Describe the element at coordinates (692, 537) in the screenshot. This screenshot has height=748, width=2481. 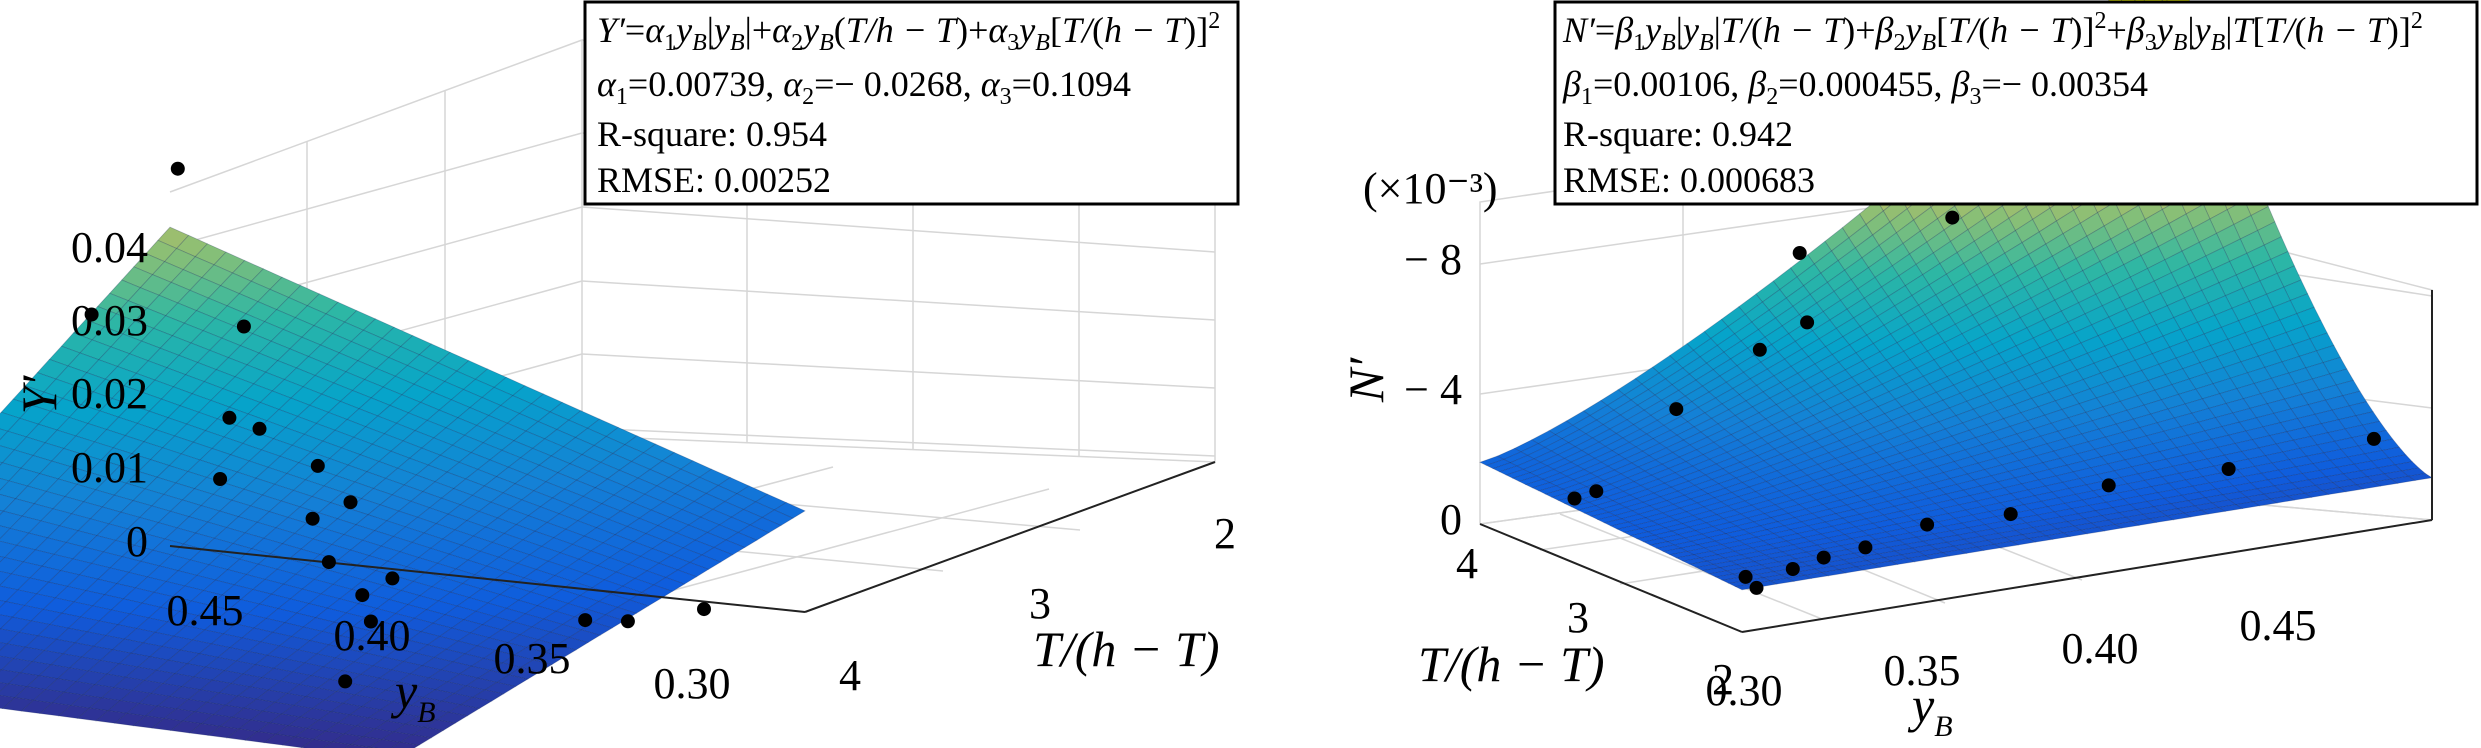
I see `left-axes` at that location.